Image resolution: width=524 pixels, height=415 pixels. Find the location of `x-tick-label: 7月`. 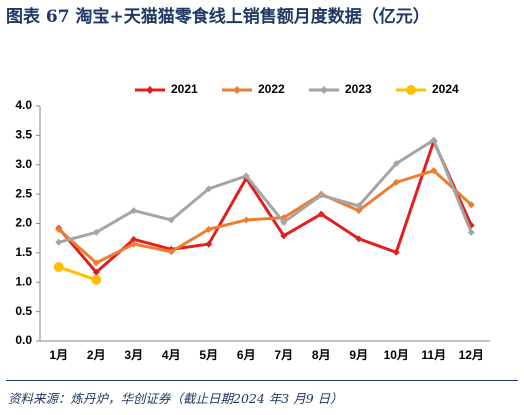

x-tick-label: 7月 is located at coordinates (283, 355).